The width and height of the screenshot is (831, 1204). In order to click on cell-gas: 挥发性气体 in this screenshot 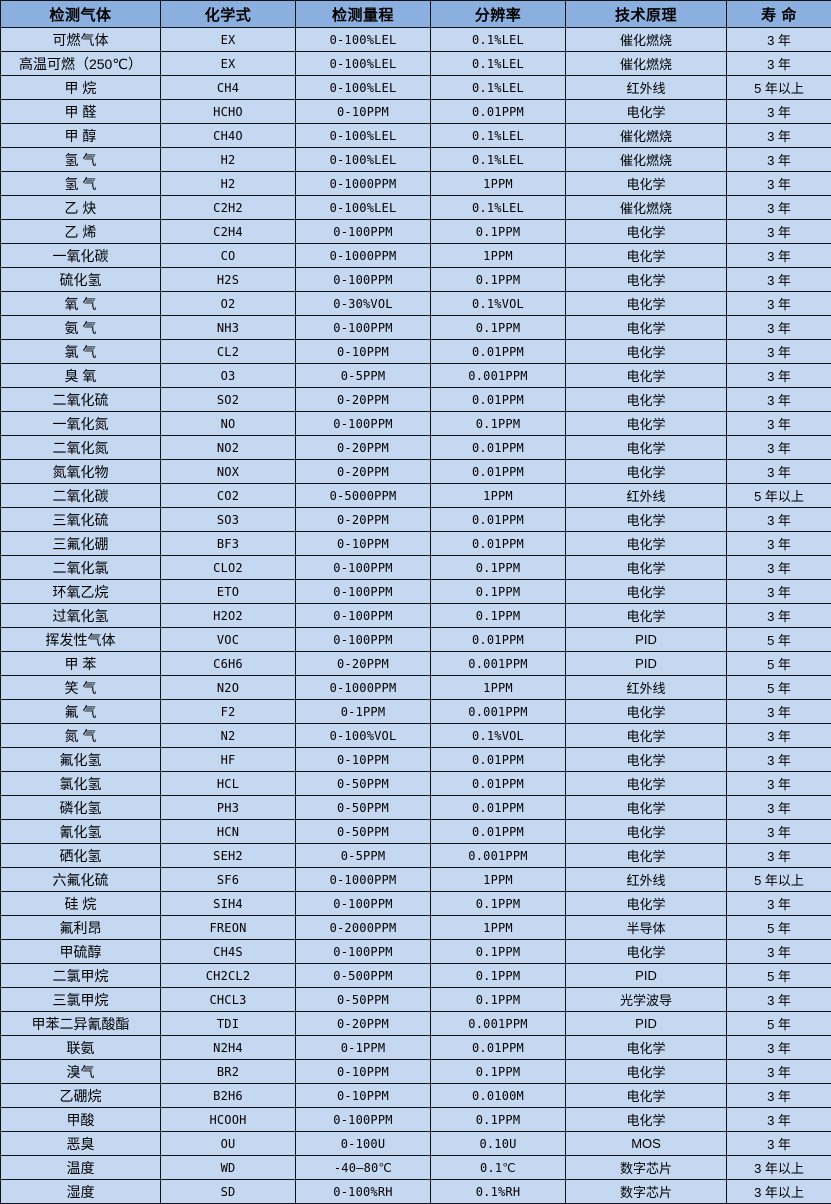, I will do `click(81, 640)`.